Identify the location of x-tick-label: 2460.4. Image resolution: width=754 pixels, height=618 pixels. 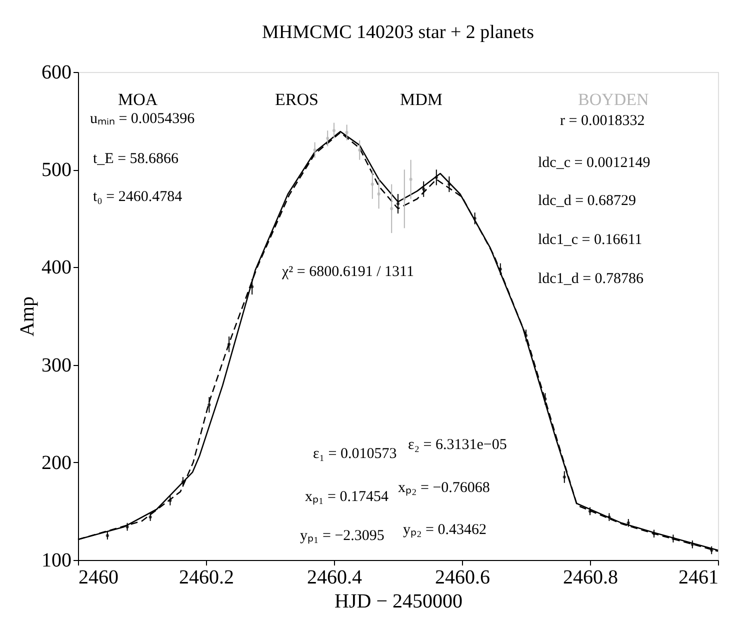
(334, 577).